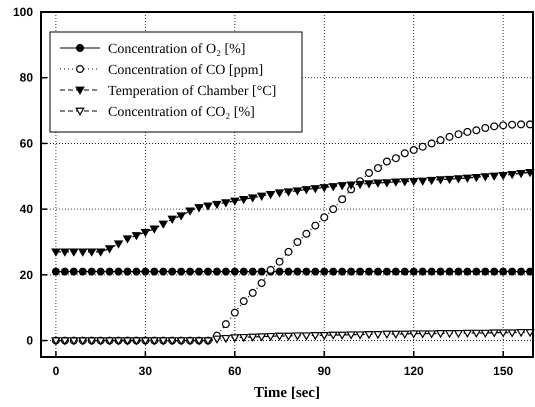  I want to click on x-tick-label: 150, so click(503, 371).